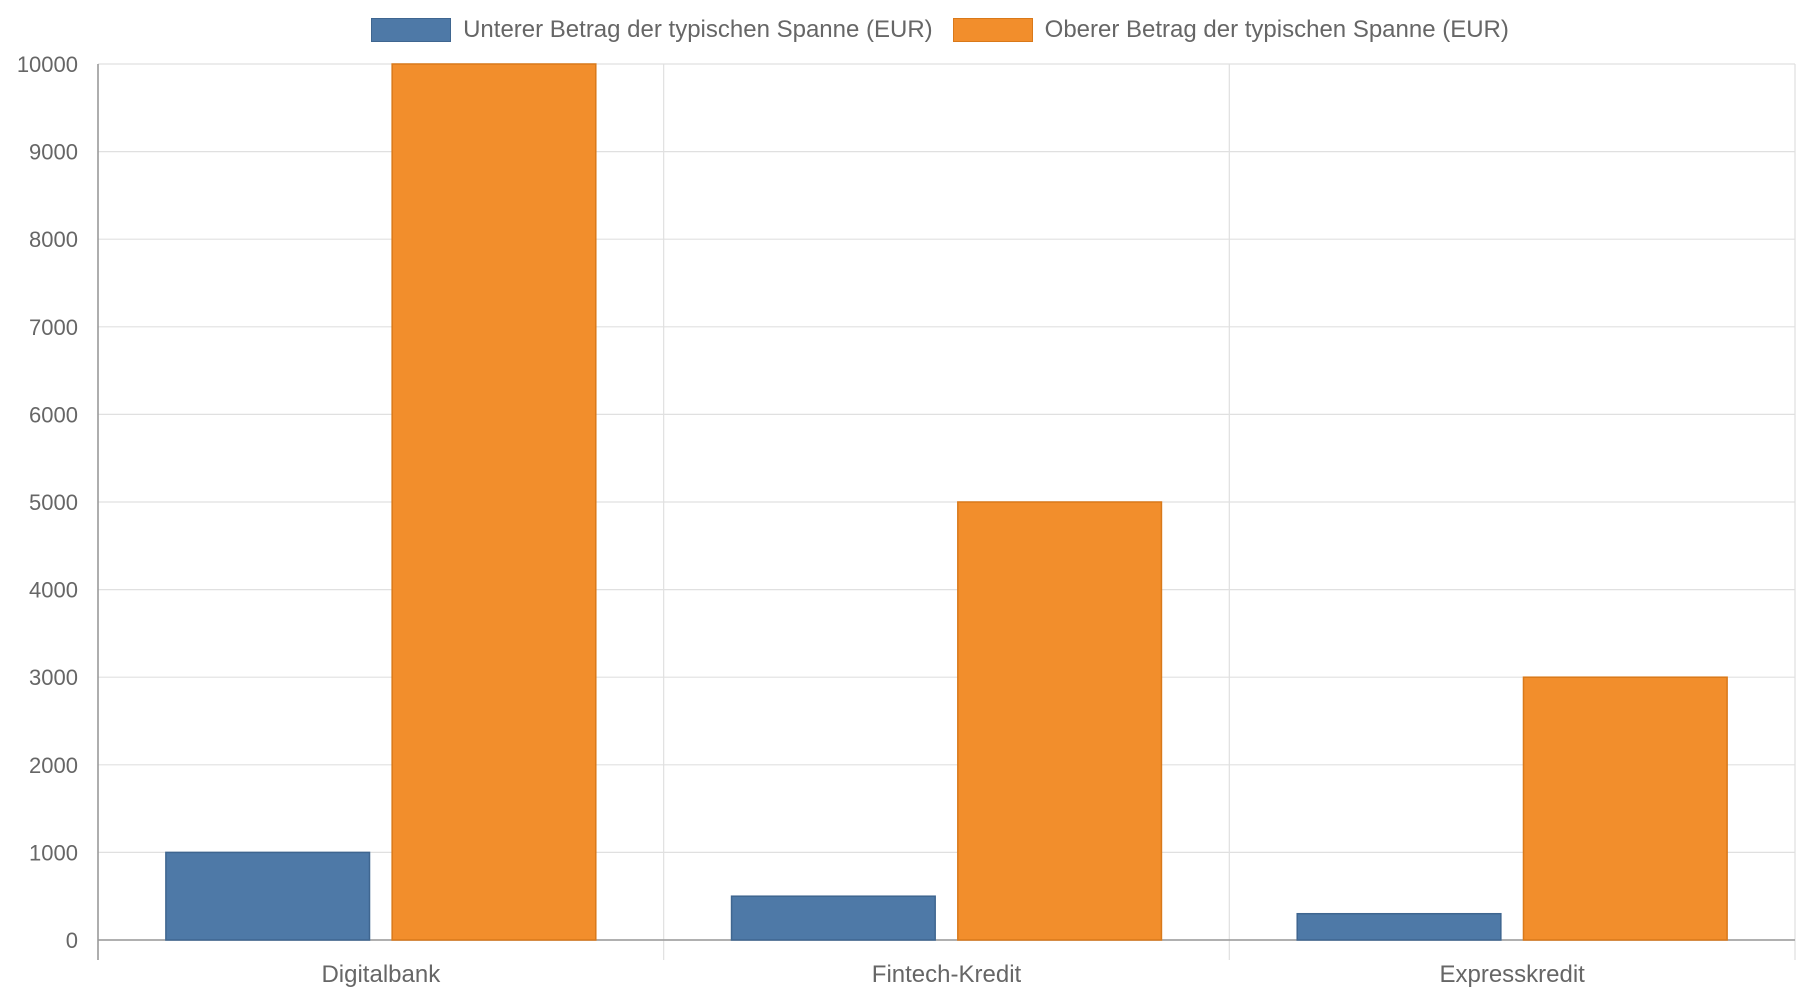 The width and height of the screenshot is (1800, 1000). Describe the element at coordinates (1625, 808) in the screenshot. I see `bar-upper-expresskredit` at that location.